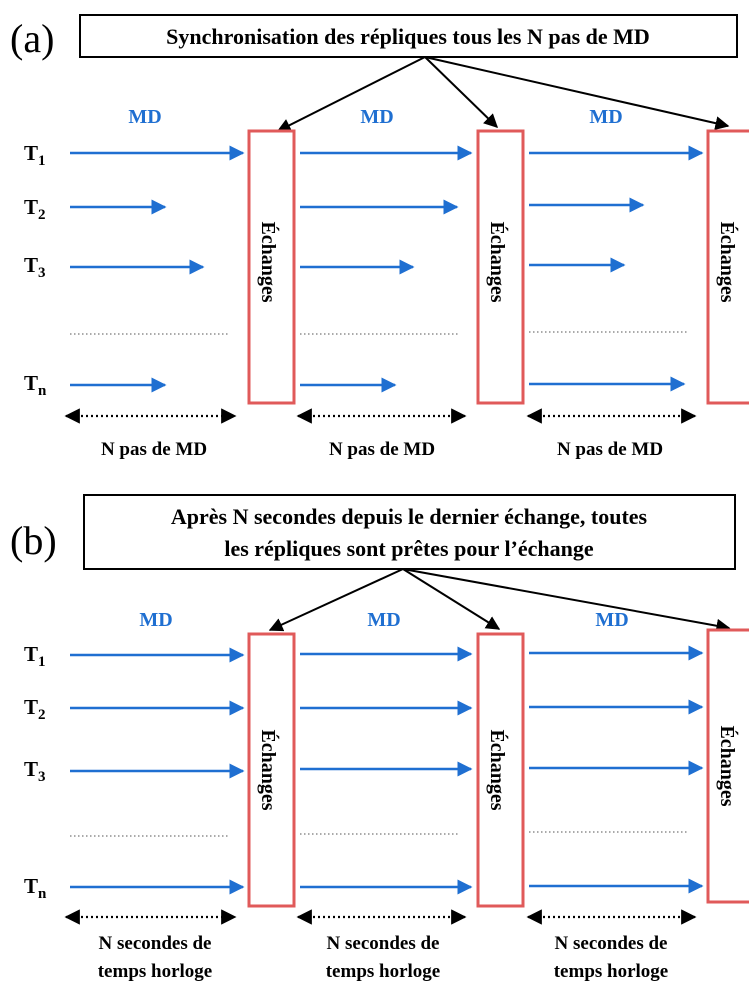  What do you see at coordinates (409, 532) in the screenshot?
I see `panel-b-title-box` at bounding box center [409, 532].